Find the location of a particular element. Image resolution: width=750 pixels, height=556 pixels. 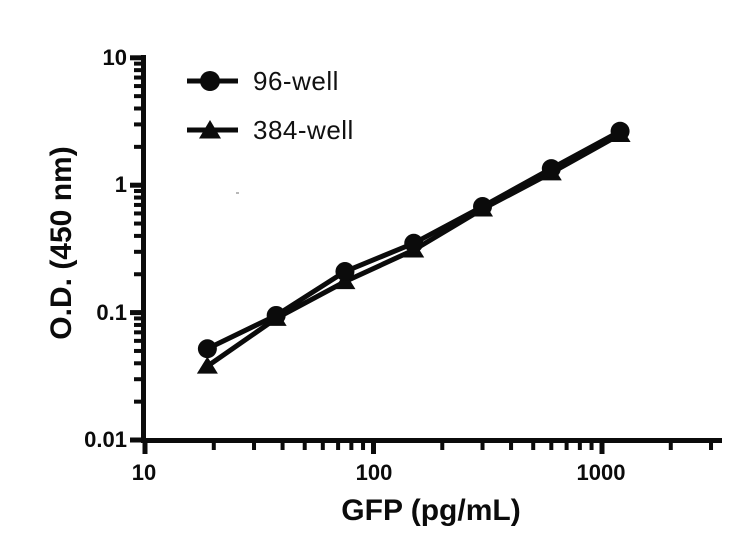

x-axis-spine is located at coordinates (431, 440).